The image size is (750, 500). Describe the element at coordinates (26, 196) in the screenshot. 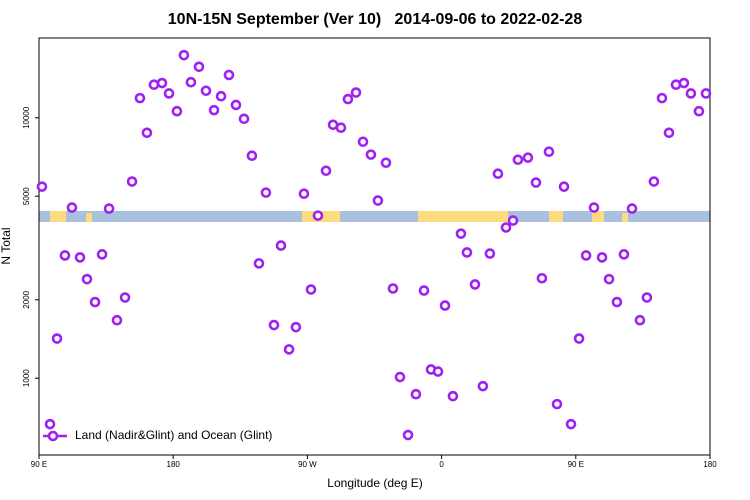

I see `y-tick-label: 5000` at that location.